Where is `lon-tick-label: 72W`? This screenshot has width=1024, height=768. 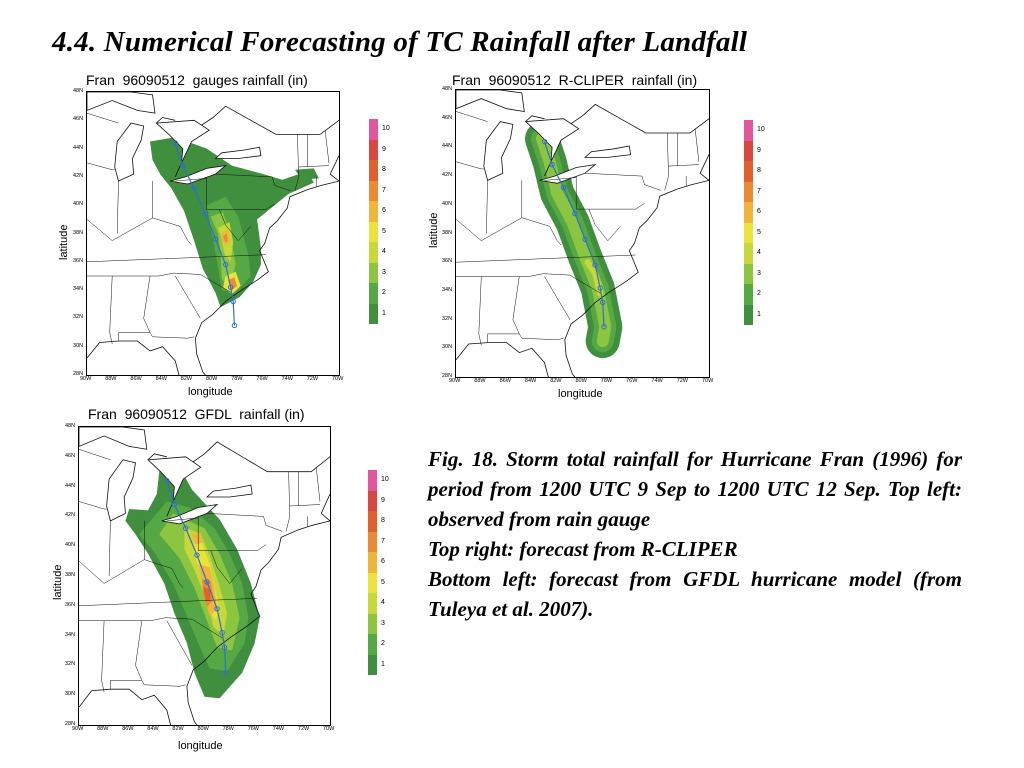
lon-tick-label: 72W is located at coordinates (303, 729).